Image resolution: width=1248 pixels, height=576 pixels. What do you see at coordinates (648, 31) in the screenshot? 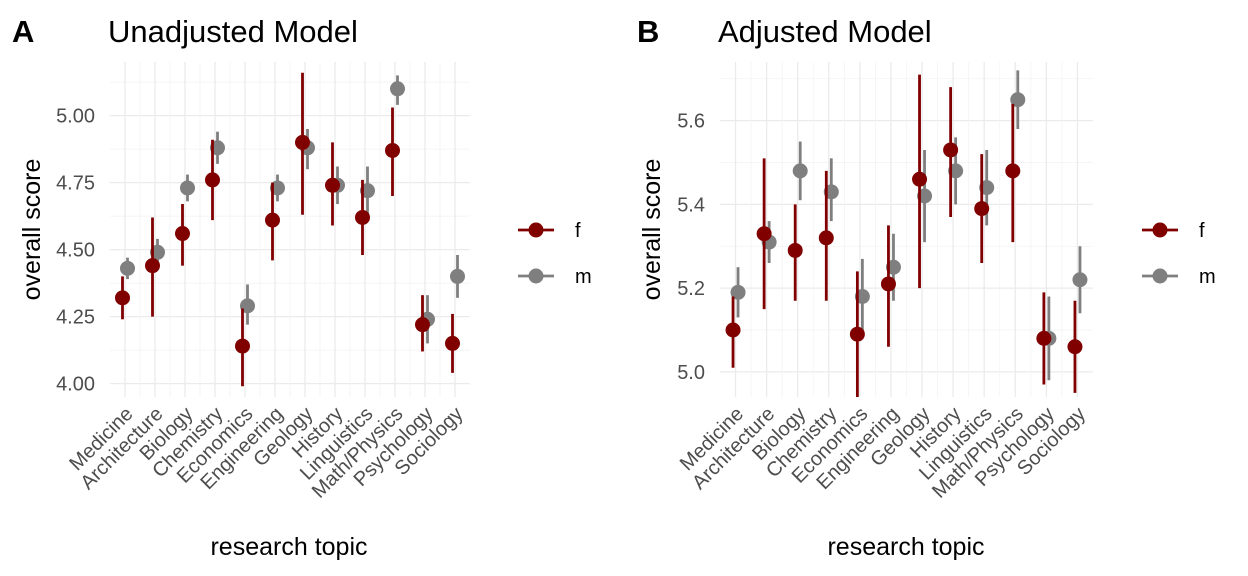
I see `panel-letter: B` at bounding box center [648, 31].